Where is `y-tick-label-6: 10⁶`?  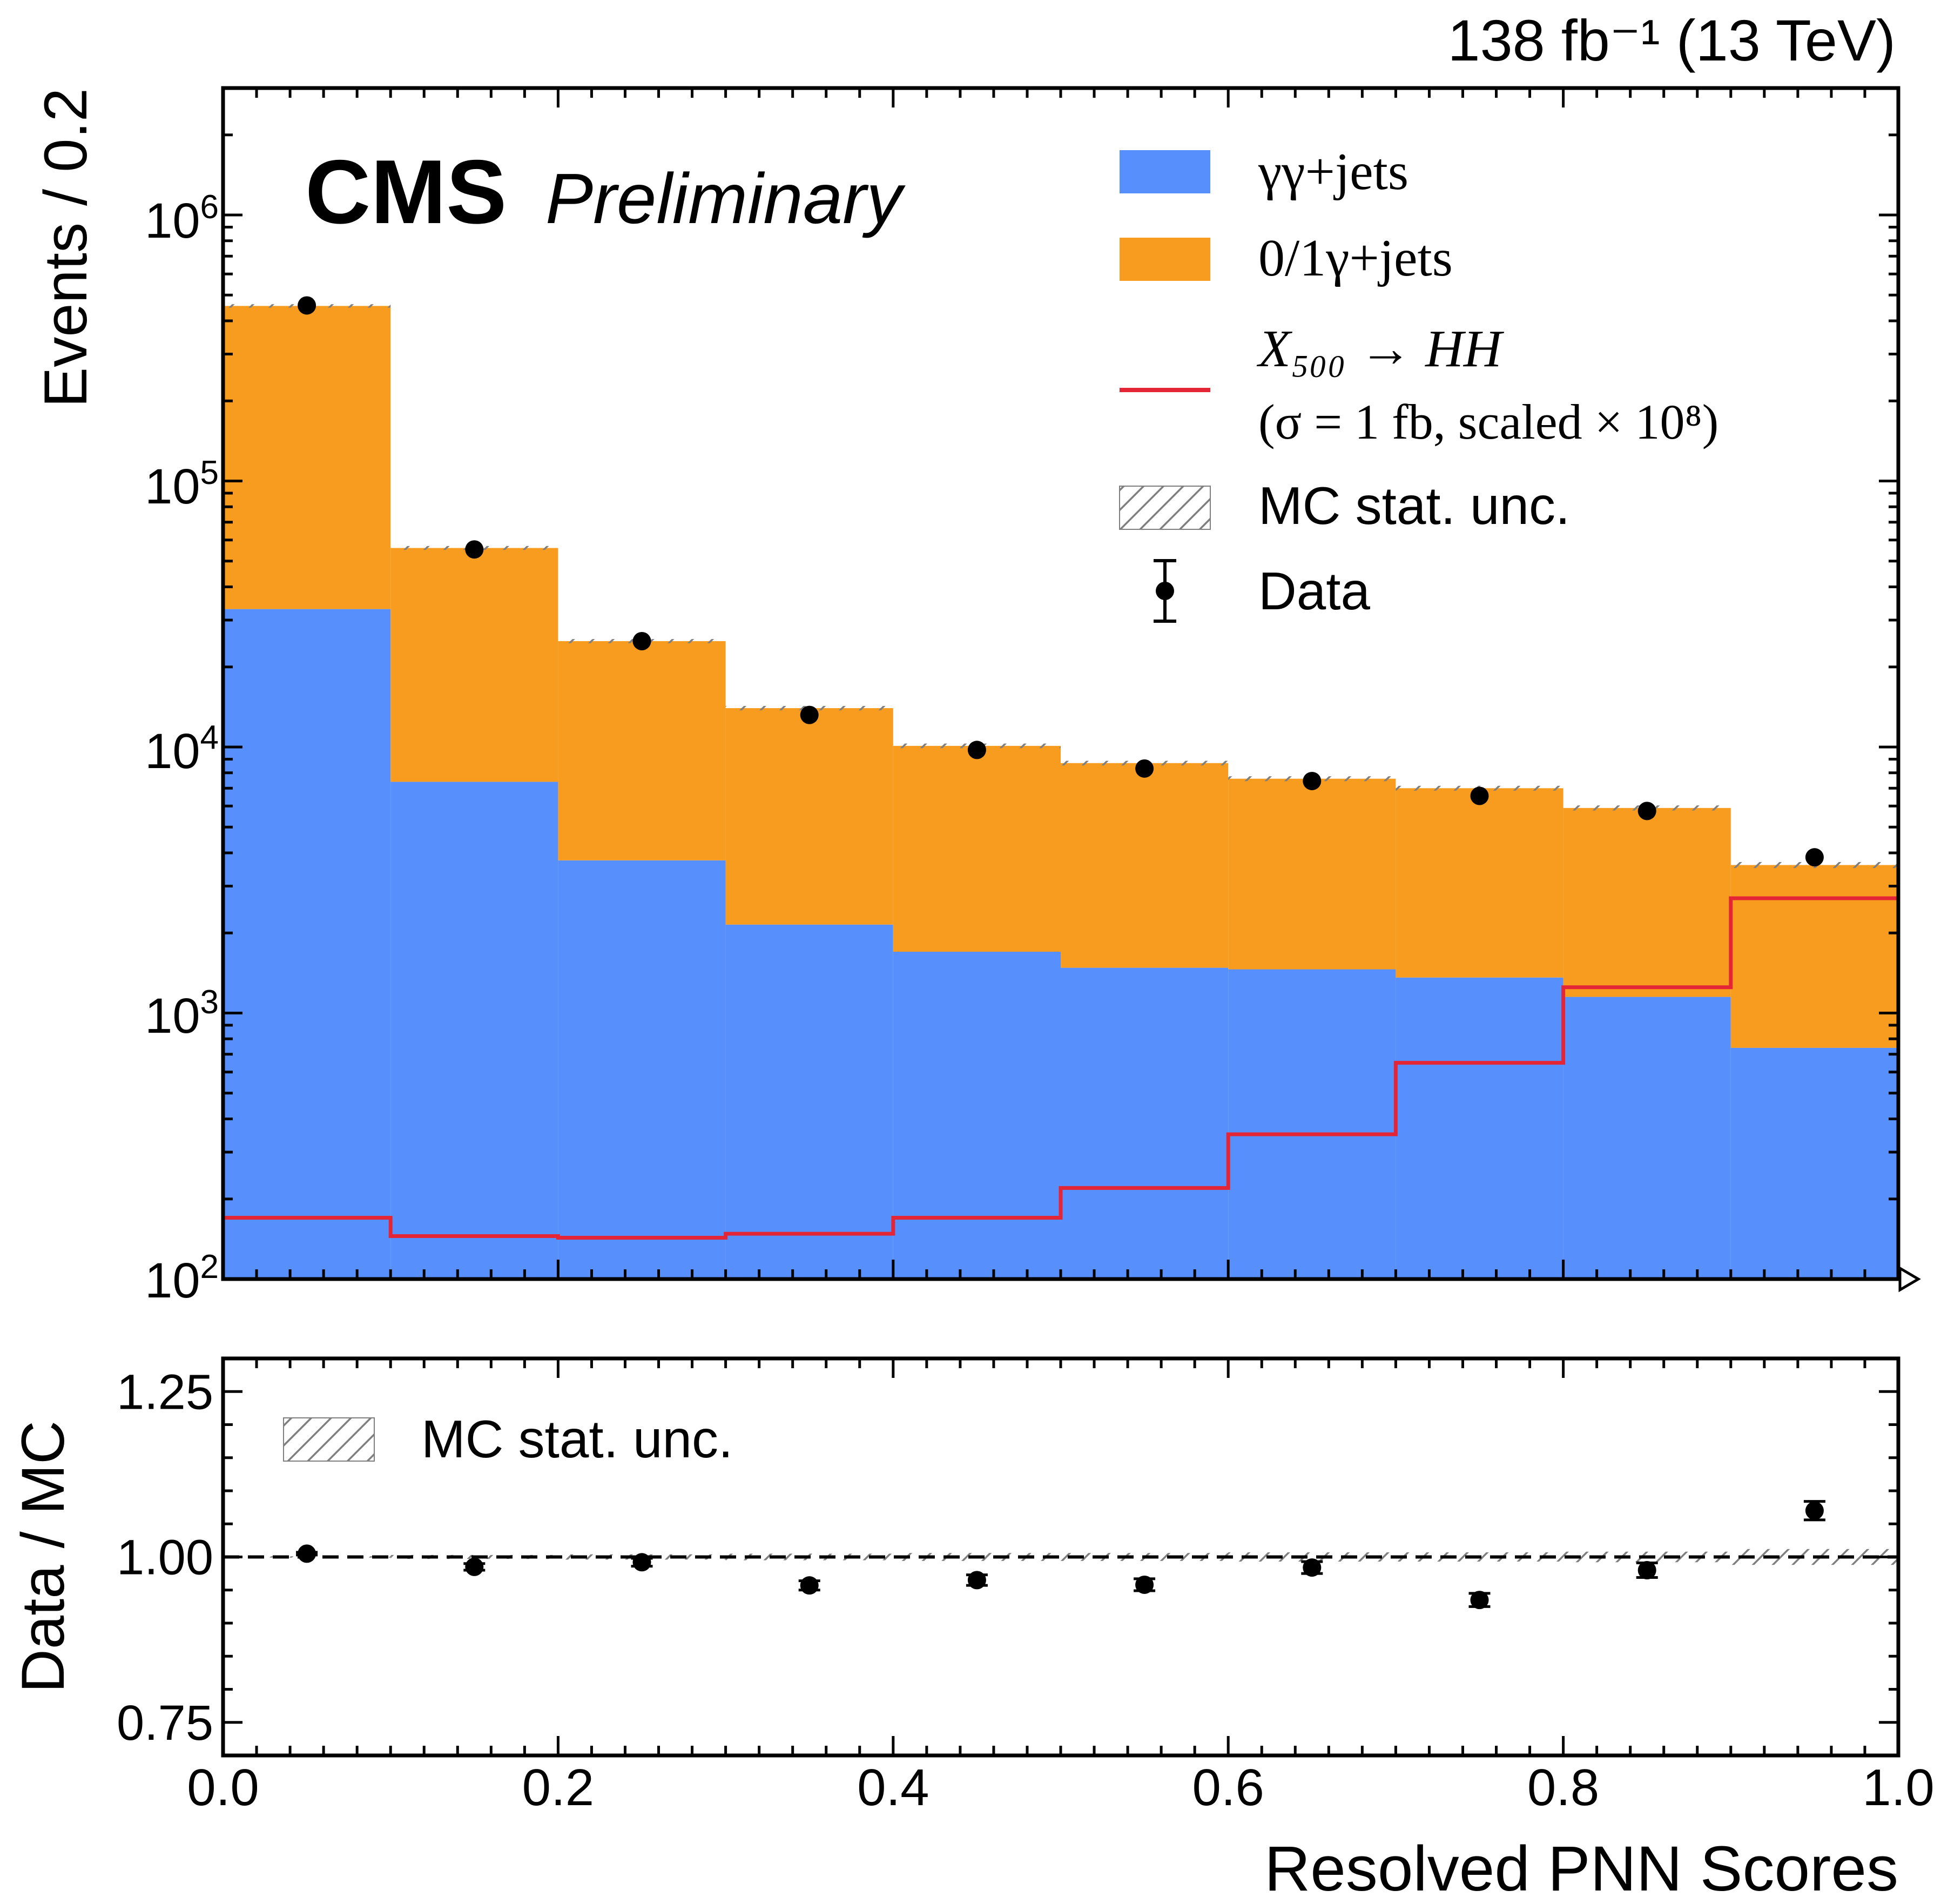
y-tick-label-6: 10⁶ is located at coordinates (182, 218).